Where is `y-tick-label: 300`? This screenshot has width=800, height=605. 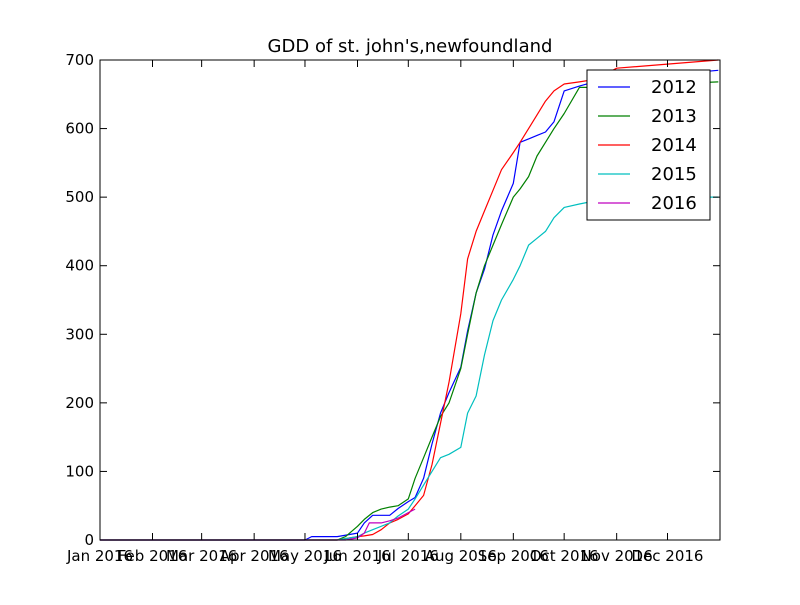 y-tick-label: 300 is located at coordinates (79, 334).